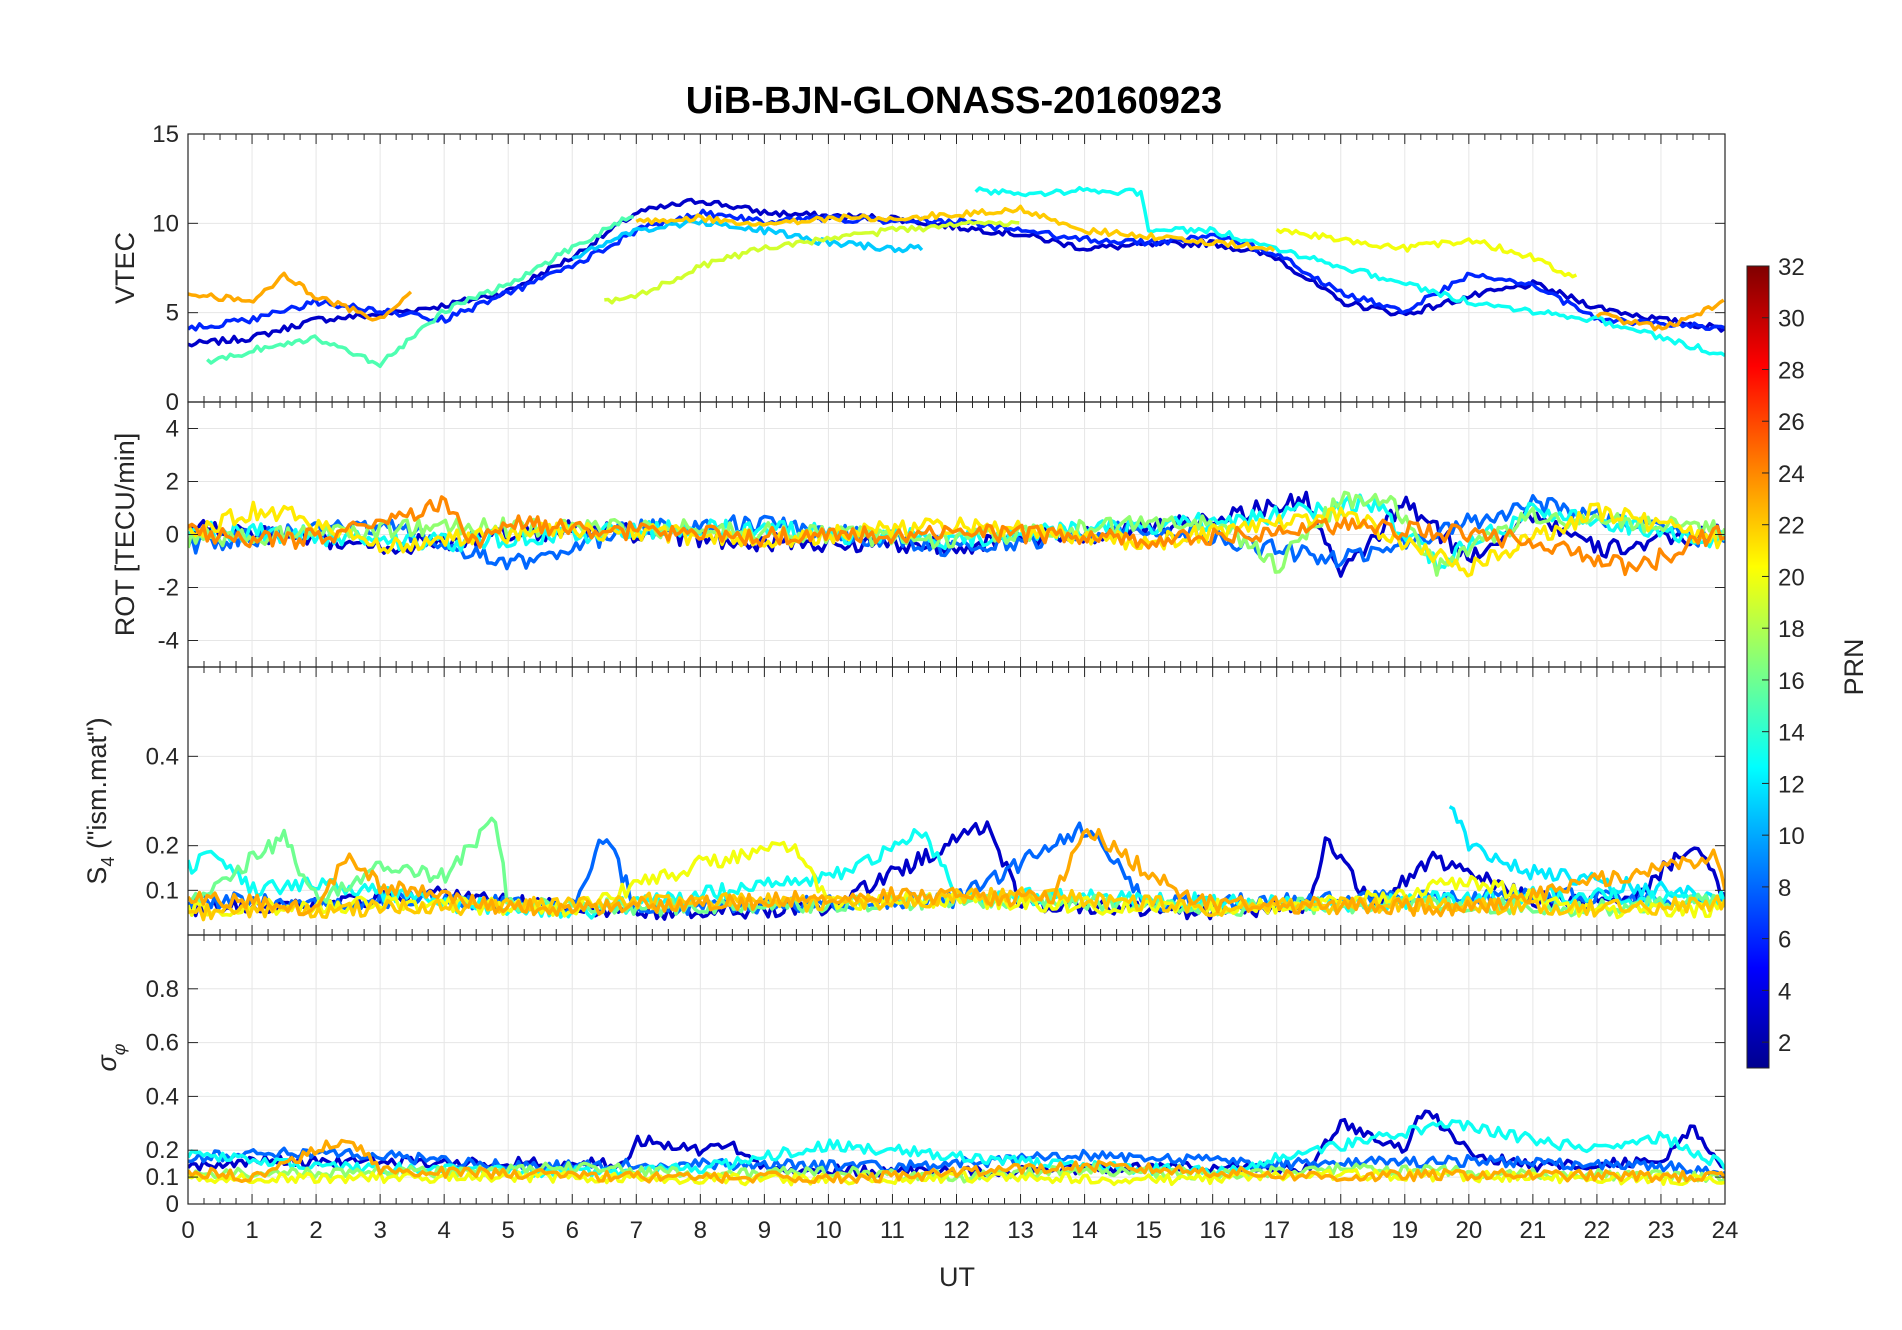 This screenshot has width=1902, height=1330. What do you see at coordinates (1661, 1230) in the screenshot?
I see `x-tick-label: 23` at bounding box center [1661, 1230].